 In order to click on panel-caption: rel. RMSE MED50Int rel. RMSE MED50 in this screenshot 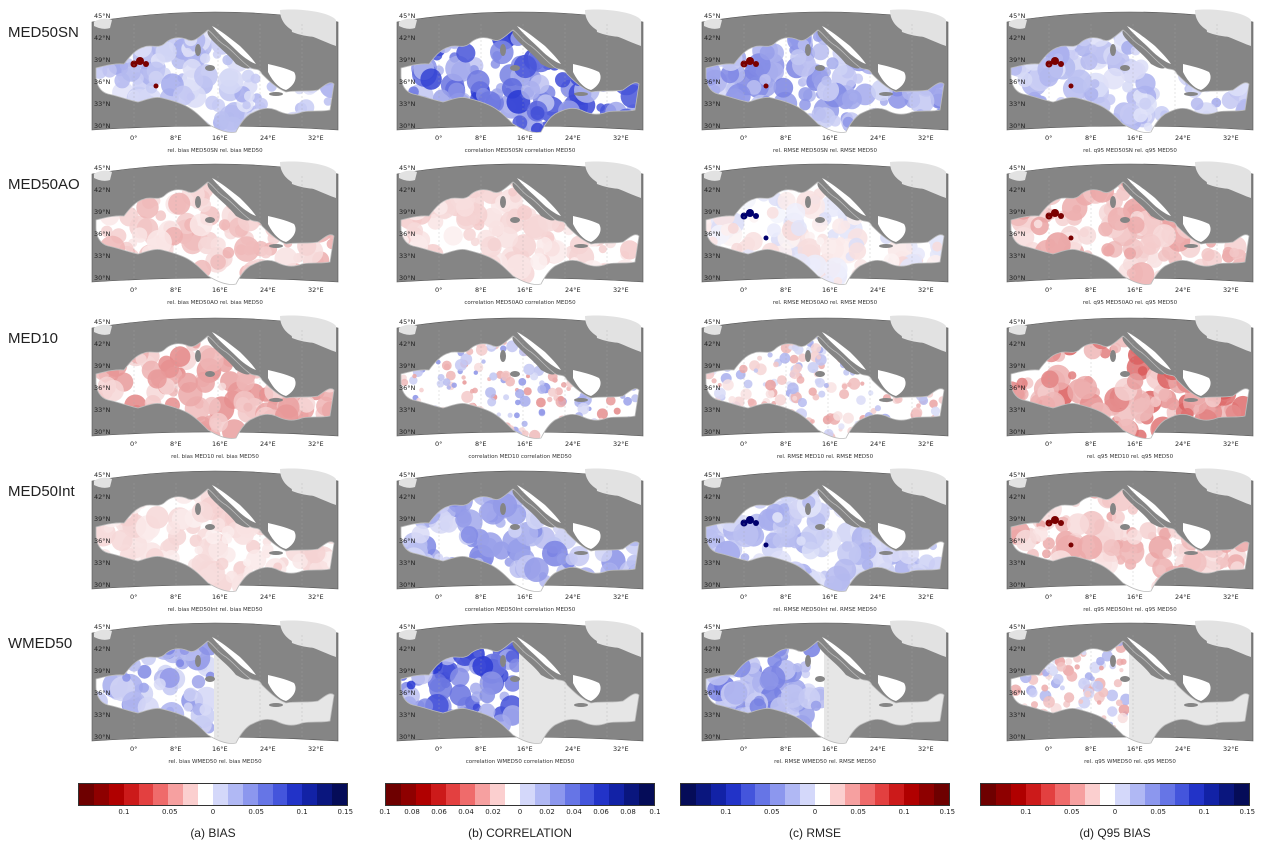, I will do `click(825, 610)`.